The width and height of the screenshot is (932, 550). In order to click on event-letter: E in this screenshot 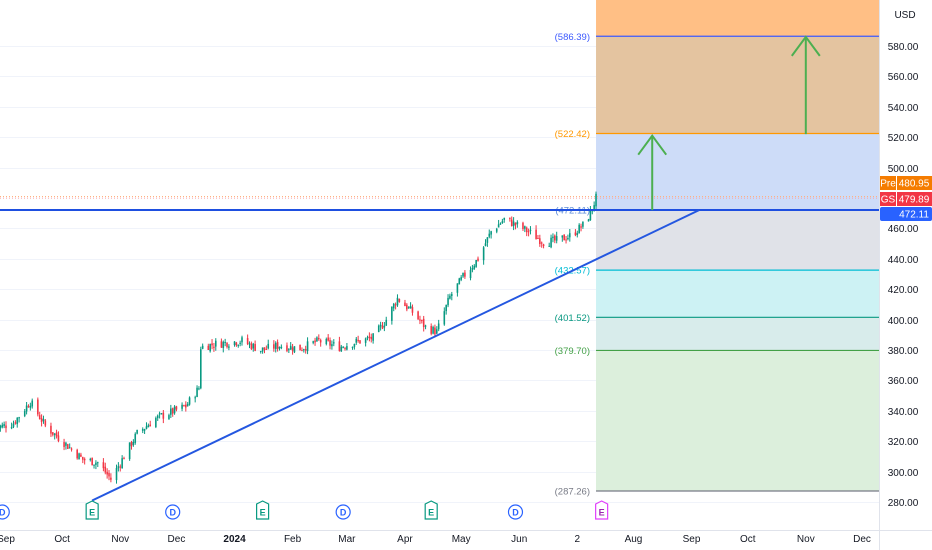, I will do `click(92, 513)`.